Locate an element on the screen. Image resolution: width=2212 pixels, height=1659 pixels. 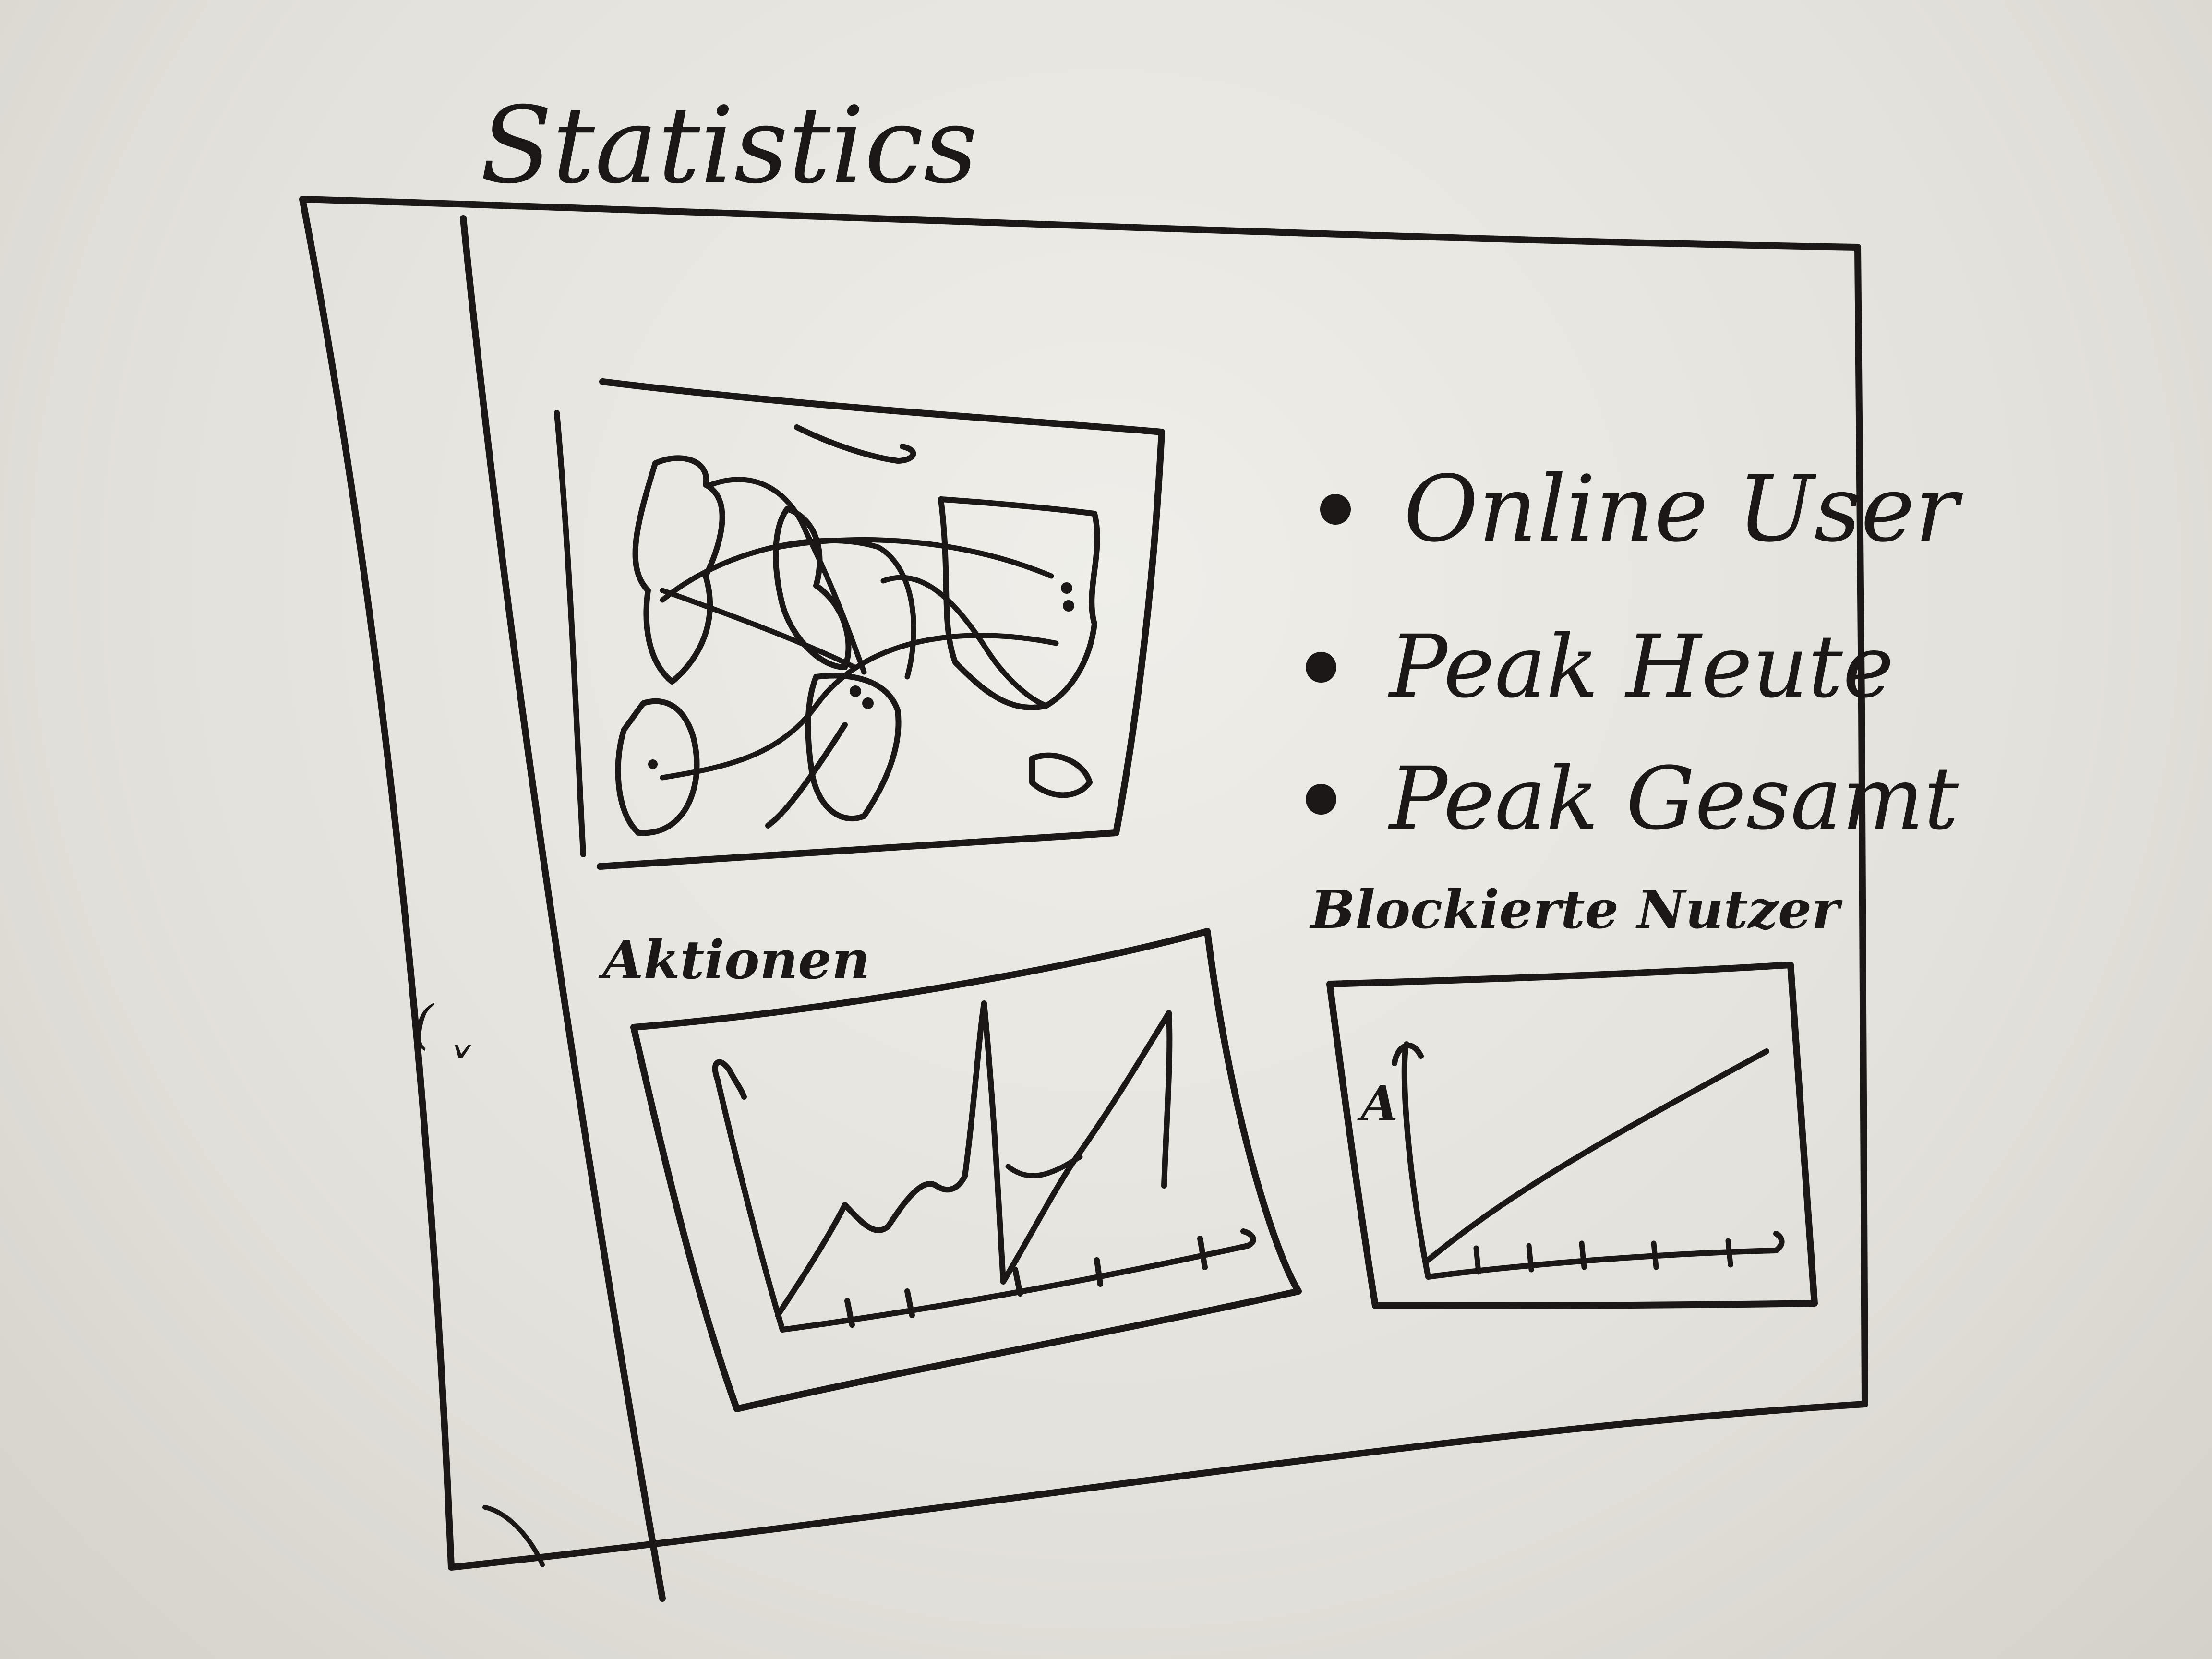
aktionen-chart-frame is located at coordinates (966, 1170).